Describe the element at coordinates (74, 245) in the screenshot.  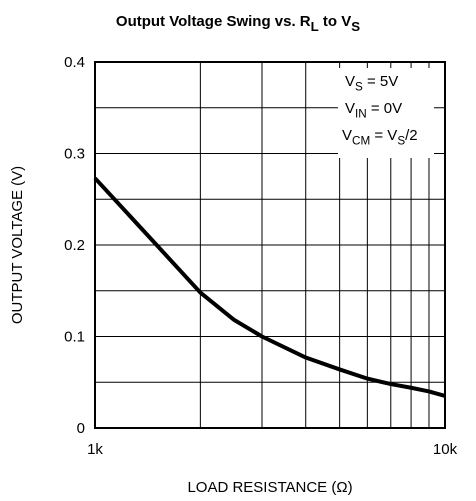
I see `y-tick-label: 0.2` at that location.